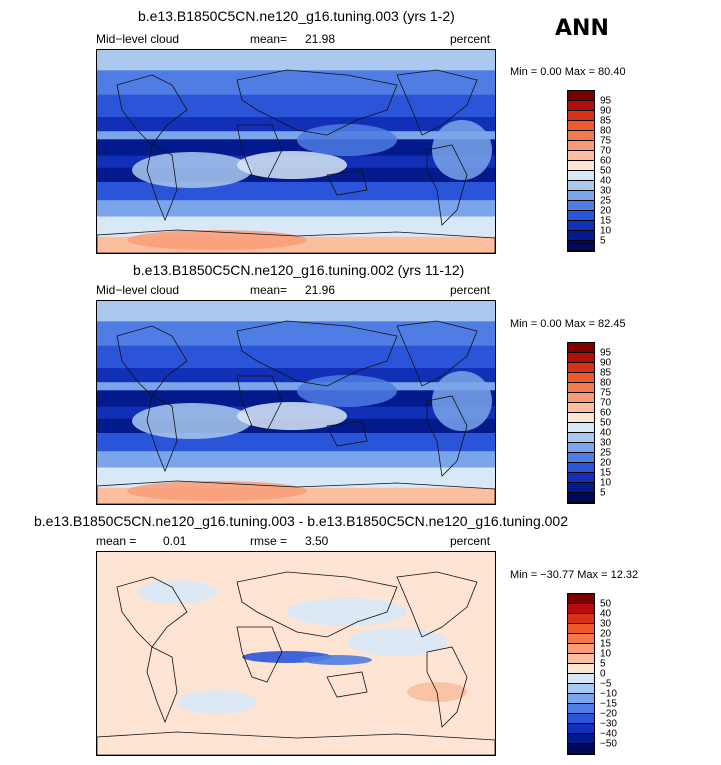 The image size is (721, 765). I want to click on colorbar-label: −40, so click(608, 734).